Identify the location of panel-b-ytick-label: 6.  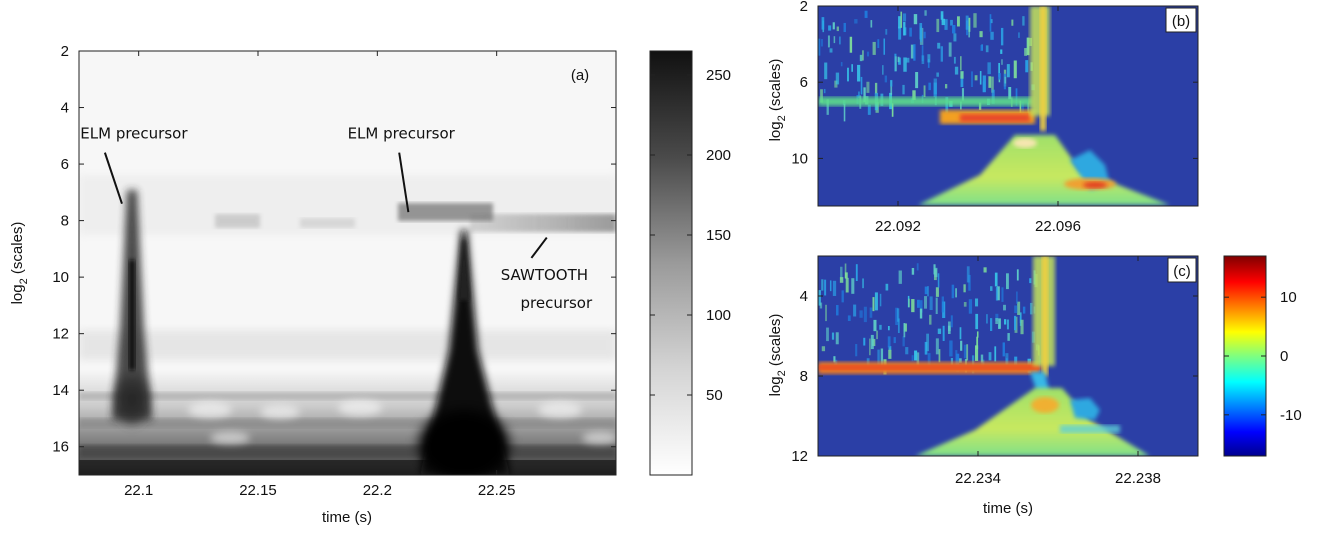
(804, 82).